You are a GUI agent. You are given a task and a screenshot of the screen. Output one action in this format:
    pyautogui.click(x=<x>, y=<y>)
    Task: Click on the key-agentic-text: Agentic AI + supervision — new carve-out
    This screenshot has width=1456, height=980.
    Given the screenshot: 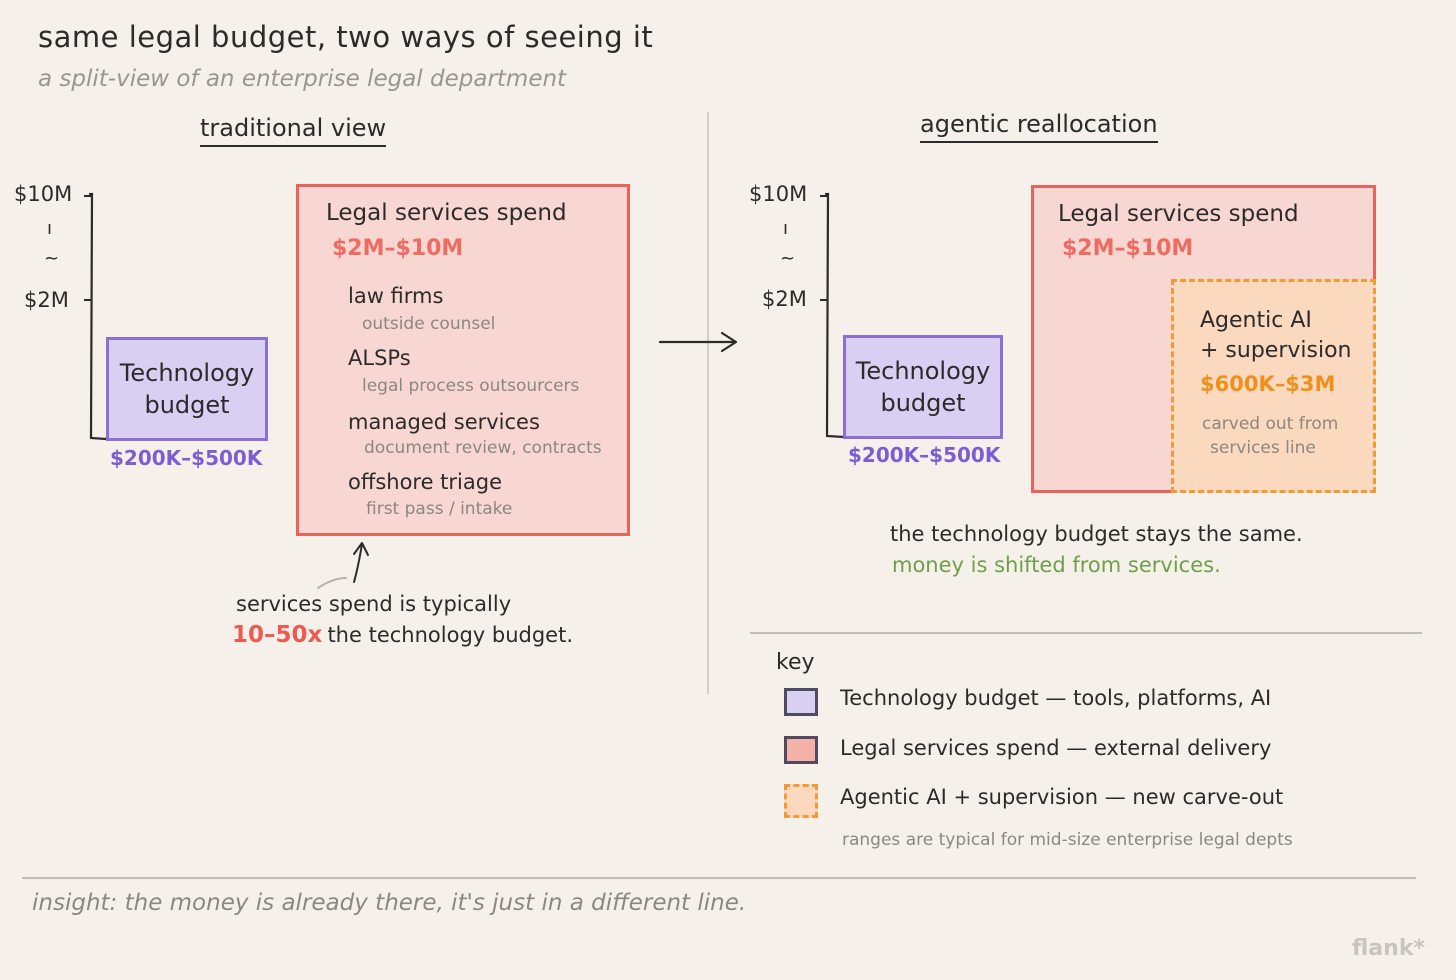 What is the action you would take?
    pyautogui.click(x=1062, y=797)
    